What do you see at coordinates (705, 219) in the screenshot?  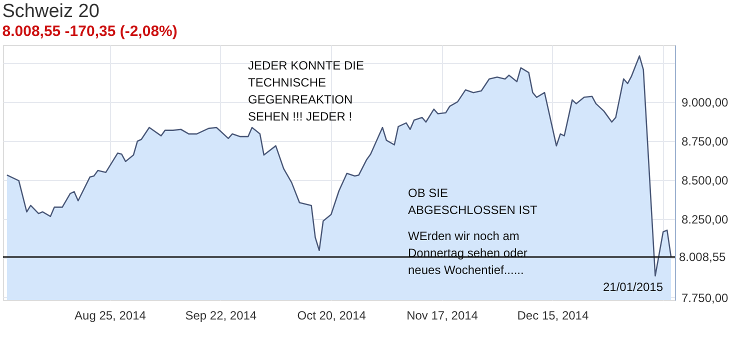 I see `y-tick-label: 8.250,00` at bounding box center [705, 219].